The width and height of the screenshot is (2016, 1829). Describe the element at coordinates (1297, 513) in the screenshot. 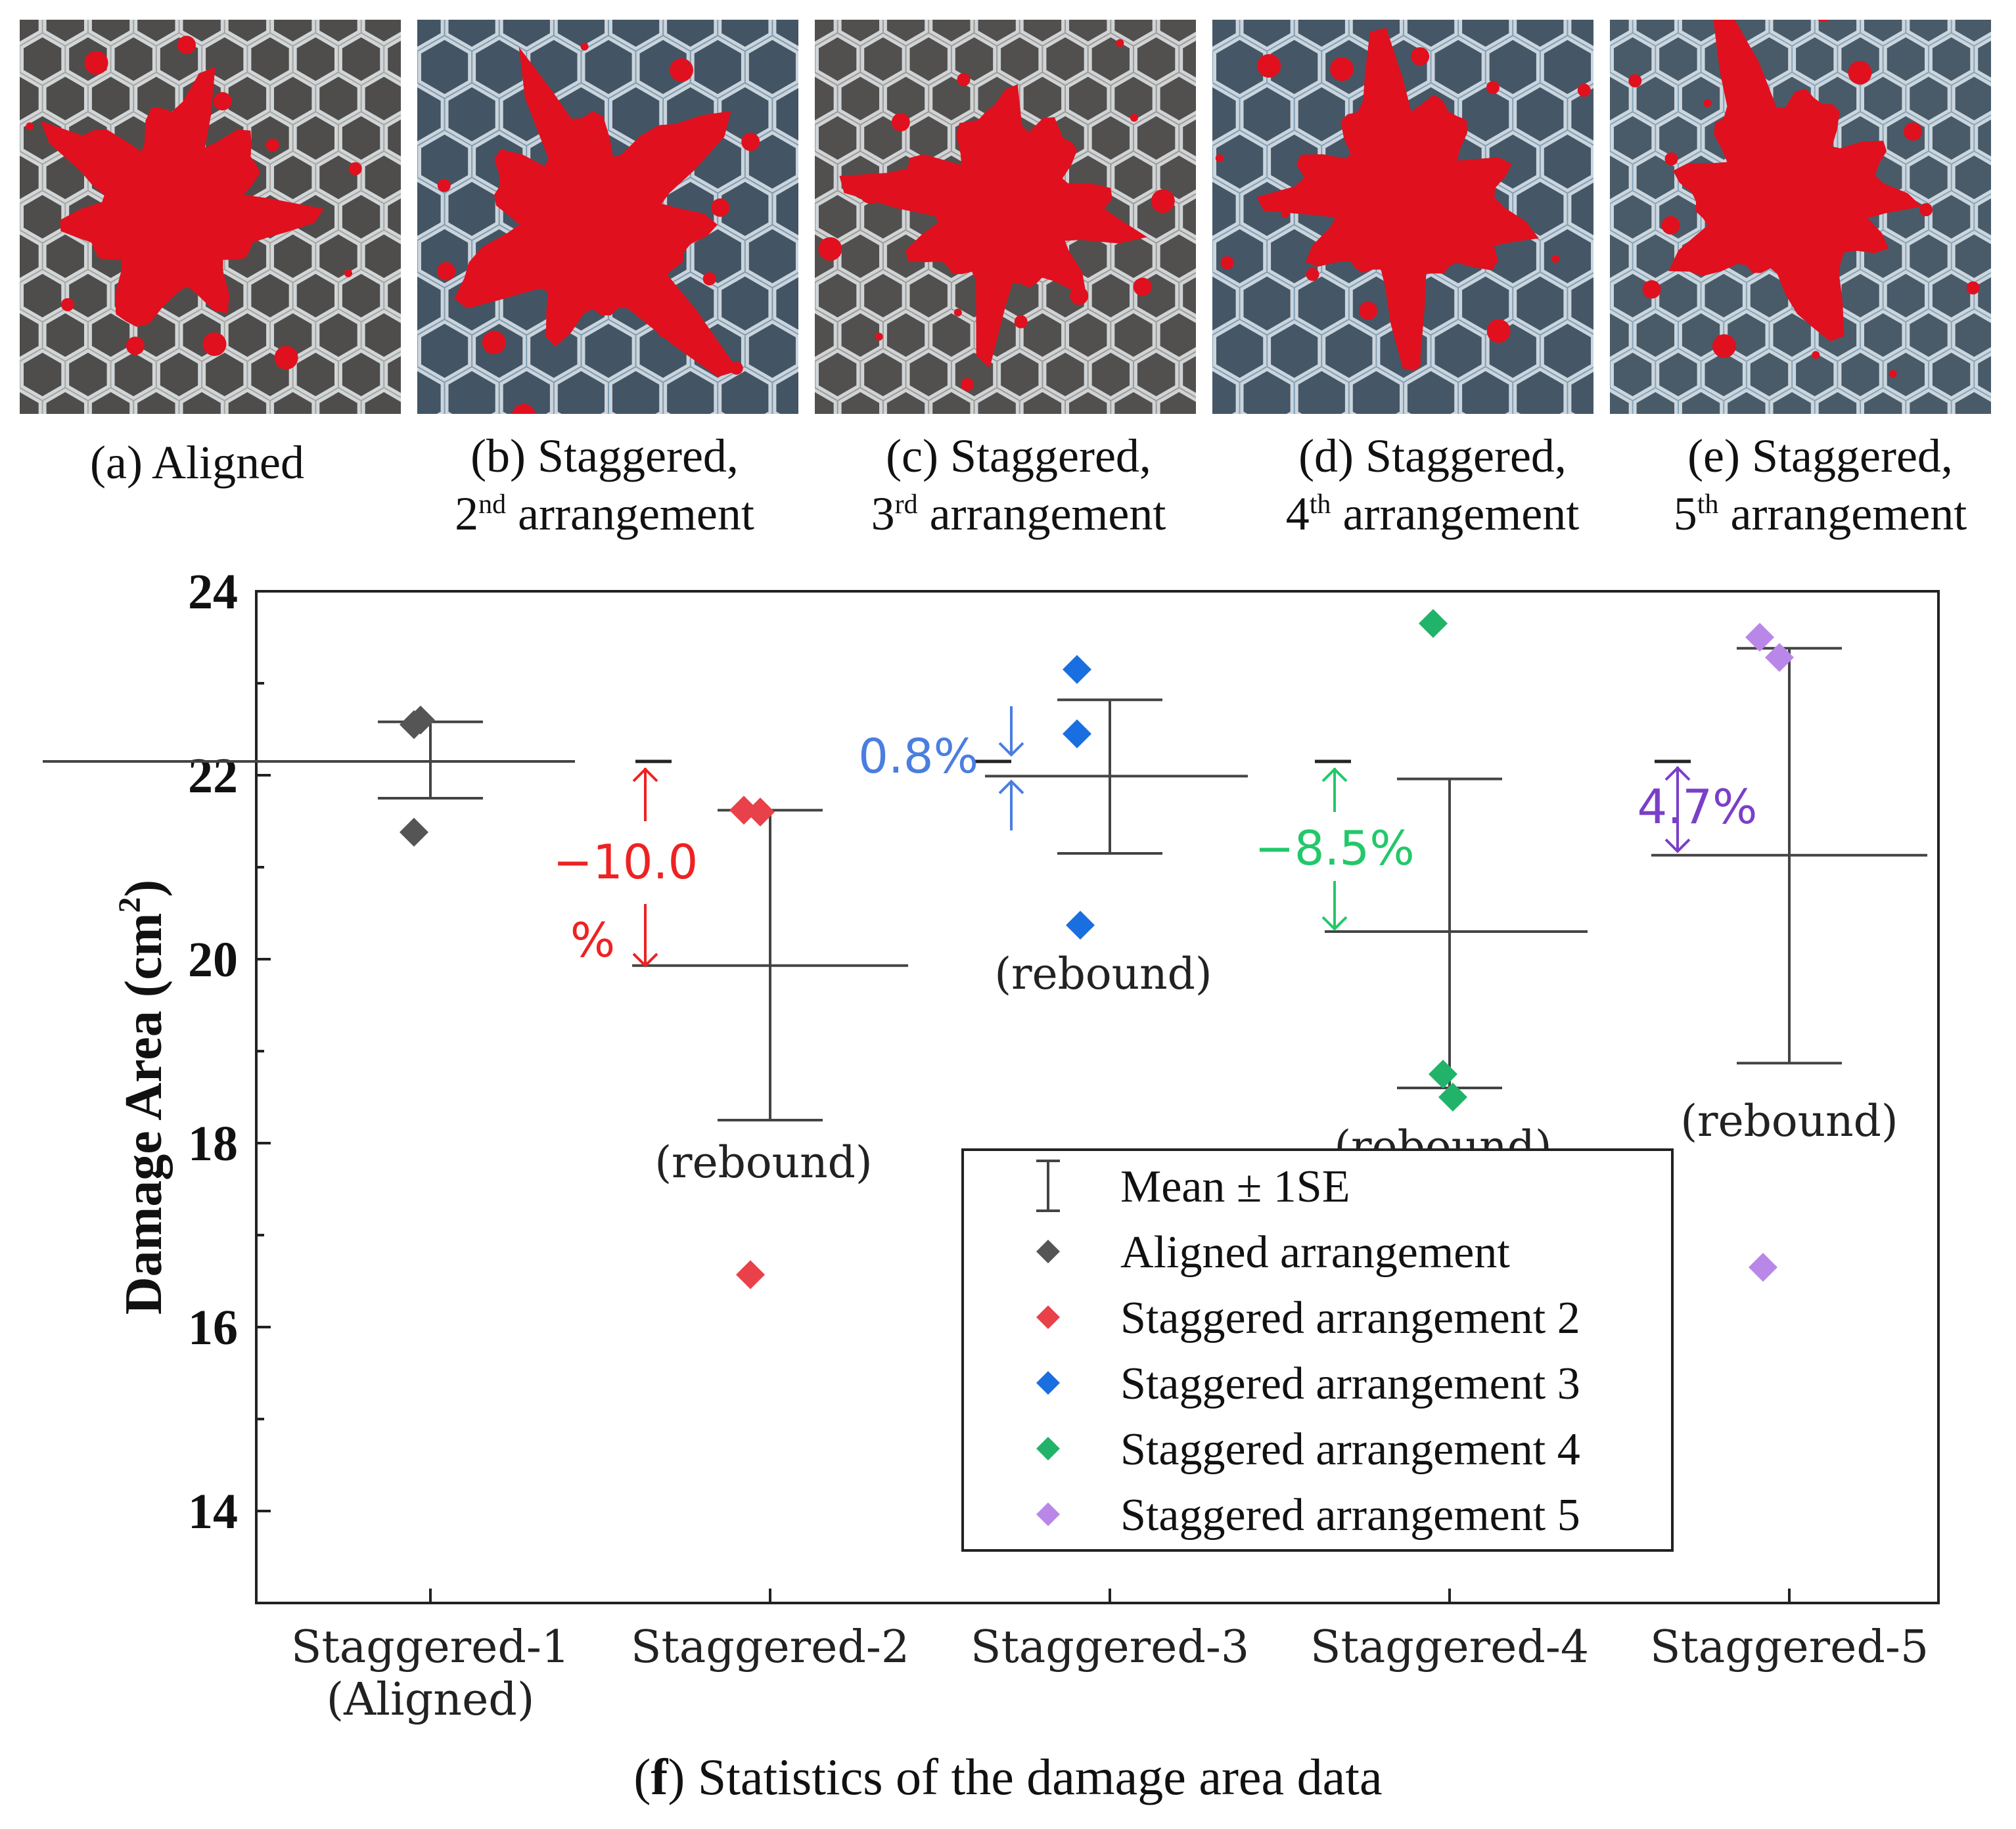

I see `caption-d-ord: 4` at that location.